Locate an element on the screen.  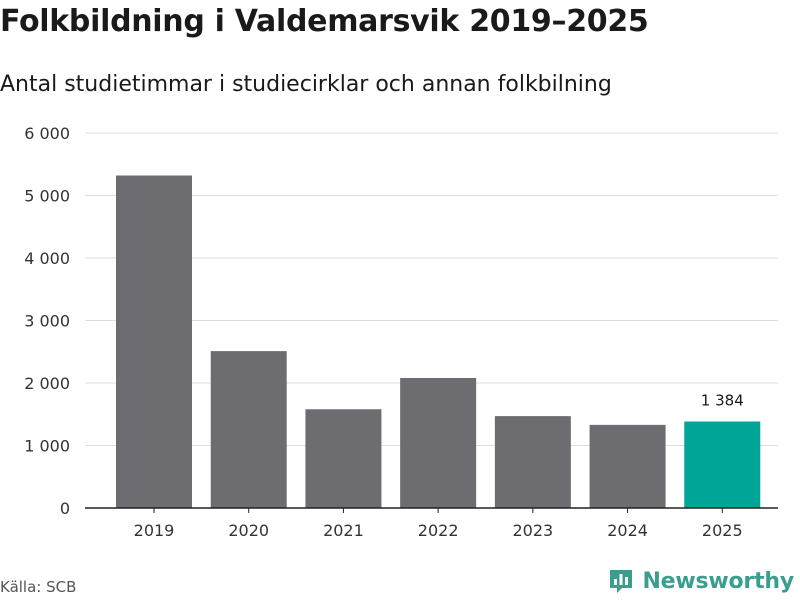
x-tick-label: 2022 is located at coordinates (438, 530).